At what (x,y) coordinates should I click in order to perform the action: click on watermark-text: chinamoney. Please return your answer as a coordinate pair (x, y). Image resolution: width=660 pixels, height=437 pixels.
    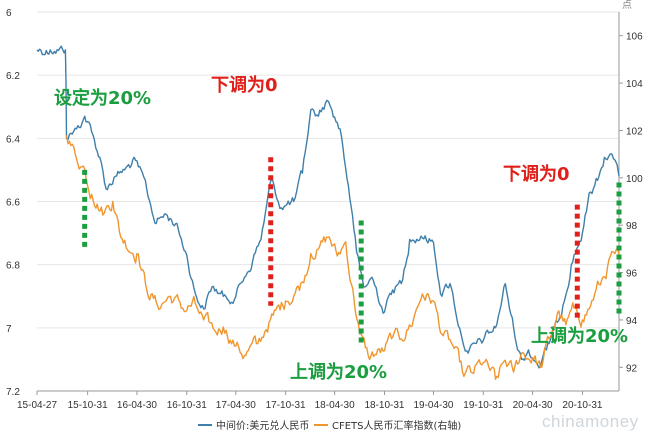
    Looking at the image, I should click on (590, 421).